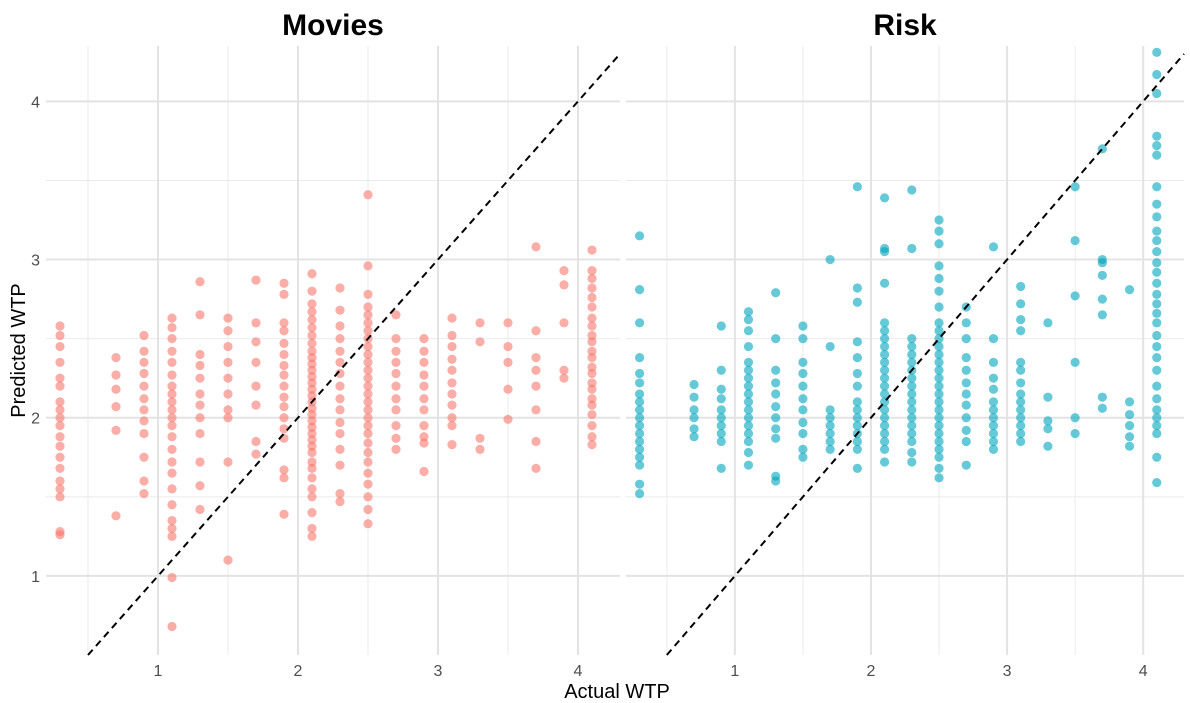 The image size is (1190, 703). I want to click on x-tick-label: 2, so click(871, 671).